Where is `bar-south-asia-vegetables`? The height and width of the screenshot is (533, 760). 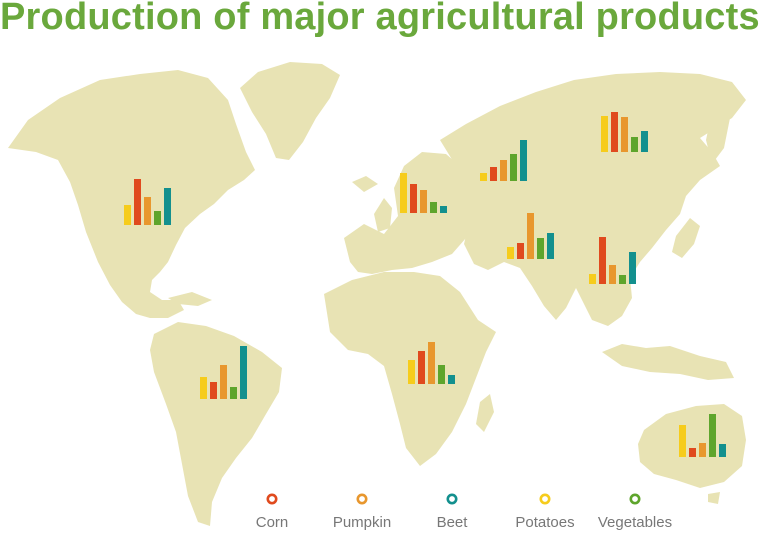 bar-south-asia-vegetables is located at coordinates (622, 279).